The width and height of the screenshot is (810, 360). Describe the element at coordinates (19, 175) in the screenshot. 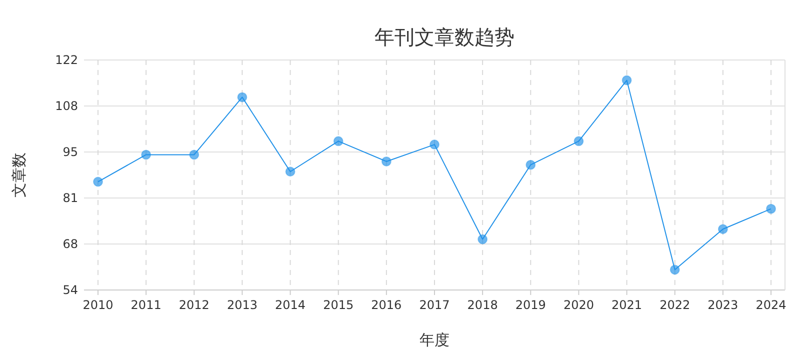

I see `y-axis-title: 文章数` at that location.